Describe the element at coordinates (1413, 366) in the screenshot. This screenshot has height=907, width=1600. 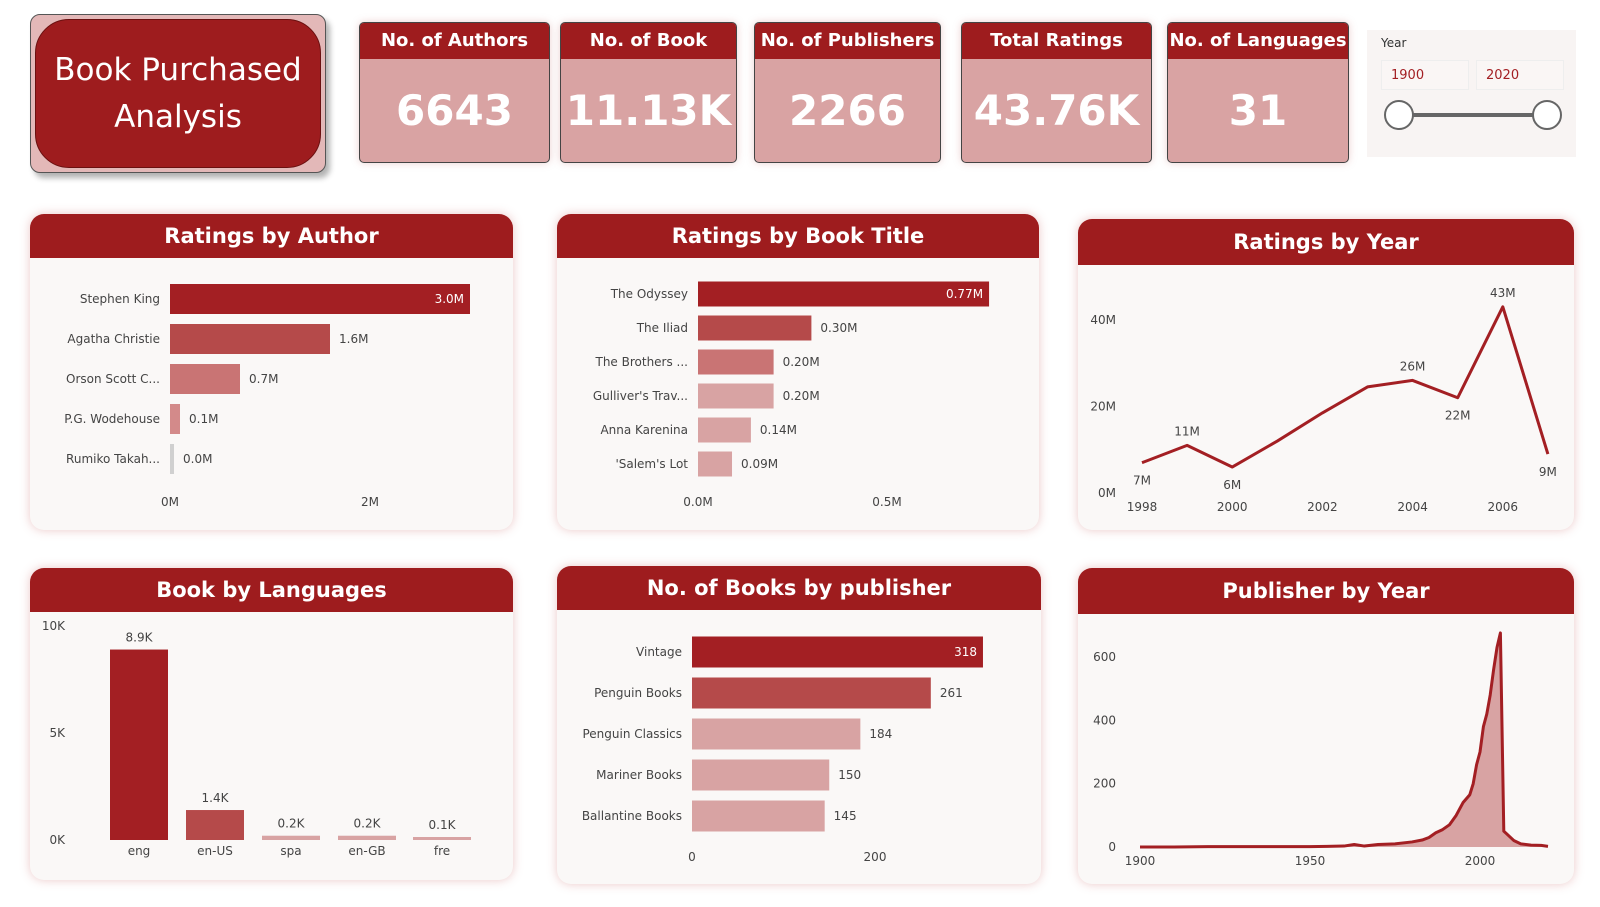
I see `data-label: 26M` at that location.